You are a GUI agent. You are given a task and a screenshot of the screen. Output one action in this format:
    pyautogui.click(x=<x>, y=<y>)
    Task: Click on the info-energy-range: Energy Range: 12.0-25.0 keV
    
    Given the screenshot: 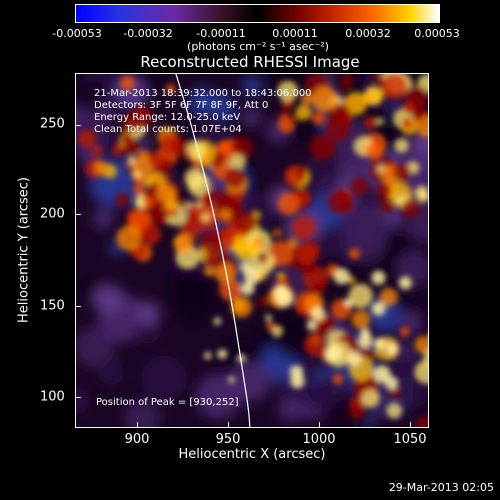 What is the action you would take?
    pyautogui.click(x=167, y=117)
    